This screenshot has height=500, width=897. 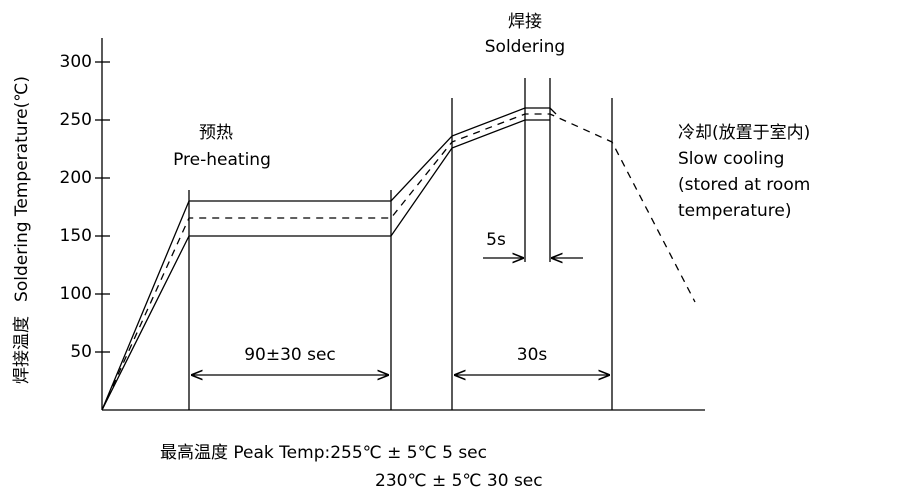 I want to click on y-tick-label: 300, so click(x=76, y=62).